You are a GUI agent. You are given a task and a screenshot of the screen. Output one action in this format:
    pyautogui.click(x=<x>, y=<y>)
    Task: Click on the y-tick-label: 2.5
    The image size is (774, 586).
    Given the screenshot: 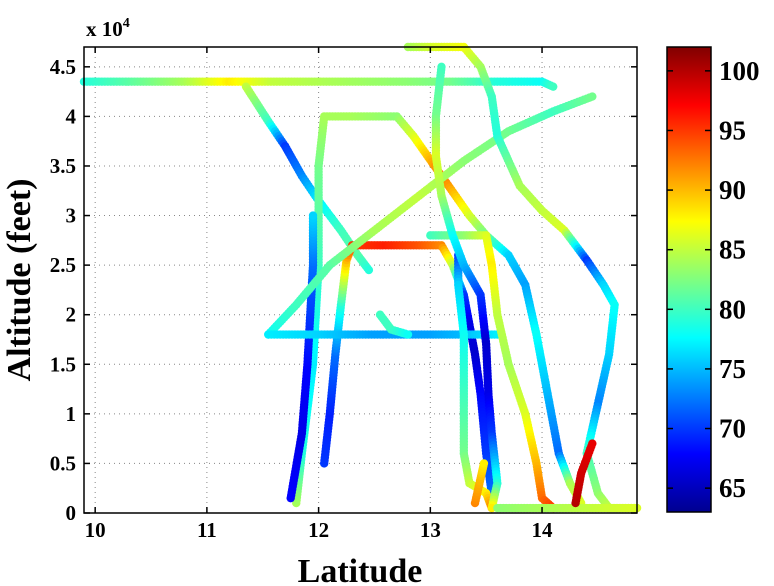 What is the action you would take?
    pyautogui.click(x=63, y=265)
    